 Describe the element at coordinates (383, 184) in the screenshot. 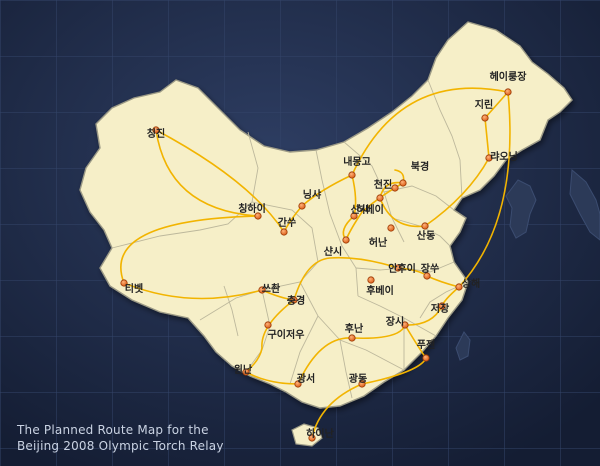

I see `label-tianjin: 천진` at that location.